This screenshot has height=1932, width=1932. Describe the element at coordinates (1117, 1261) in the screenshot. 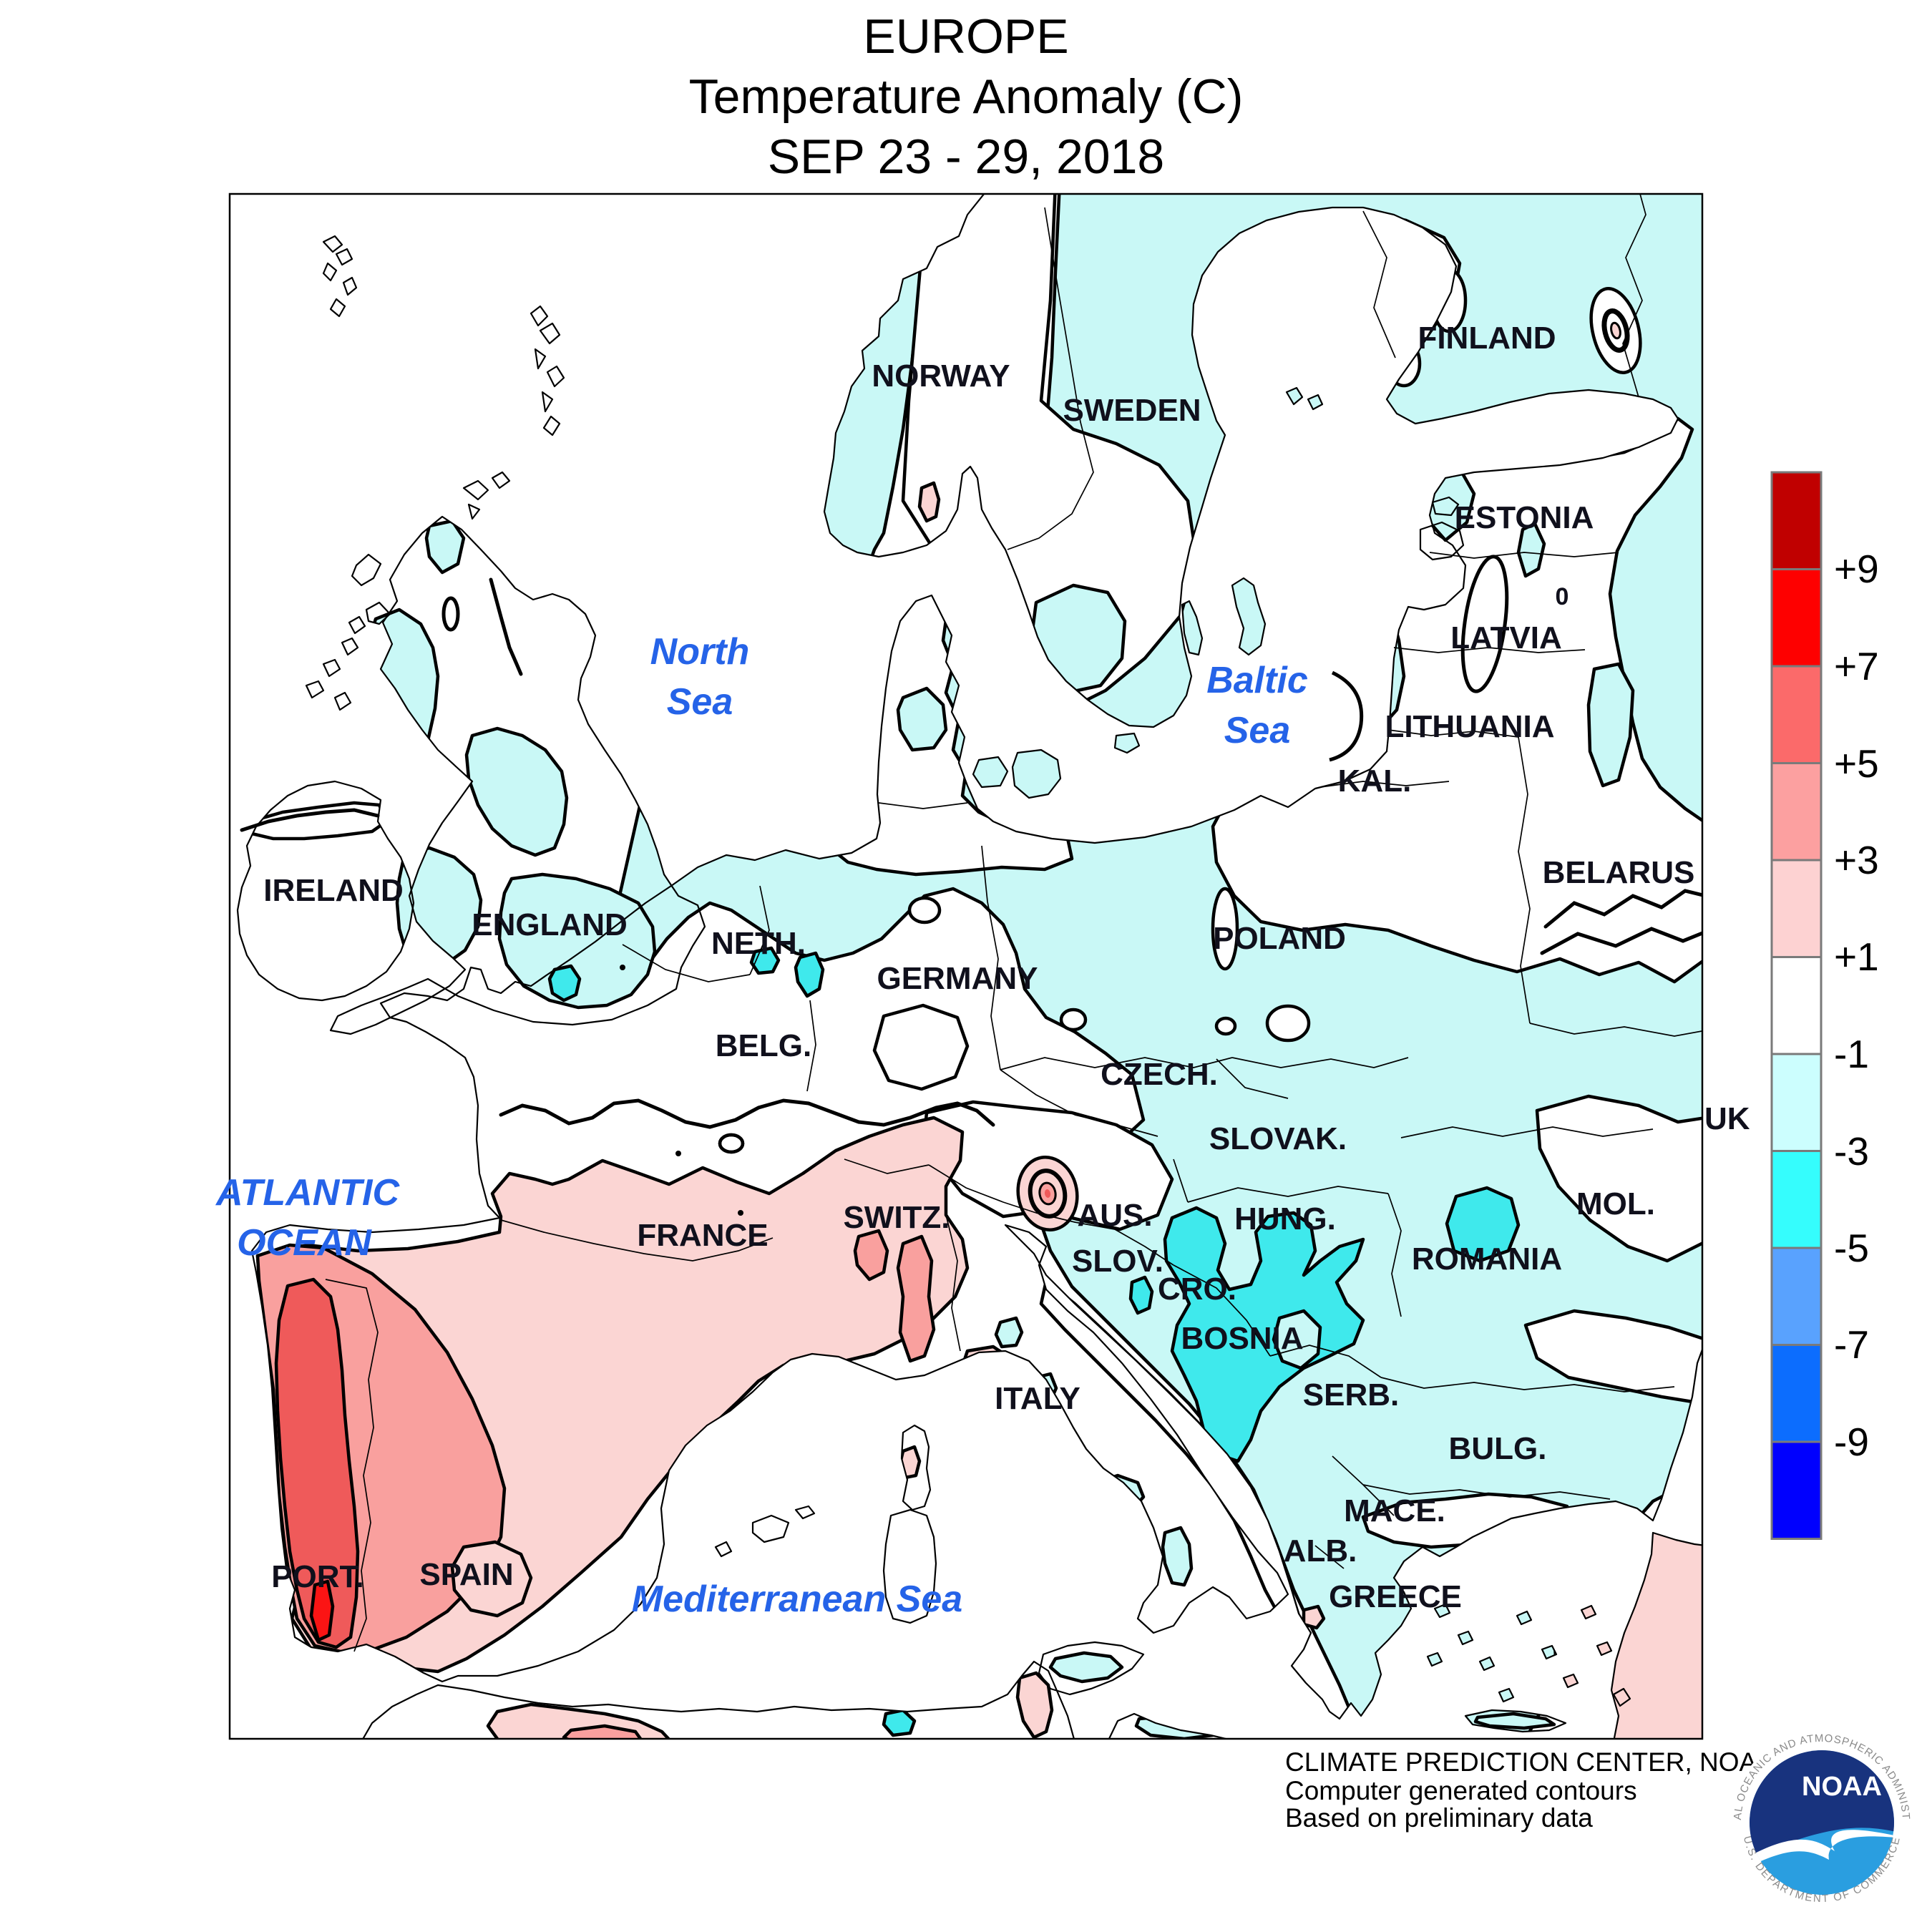

I see `svg-text: SLOV.` at that location.